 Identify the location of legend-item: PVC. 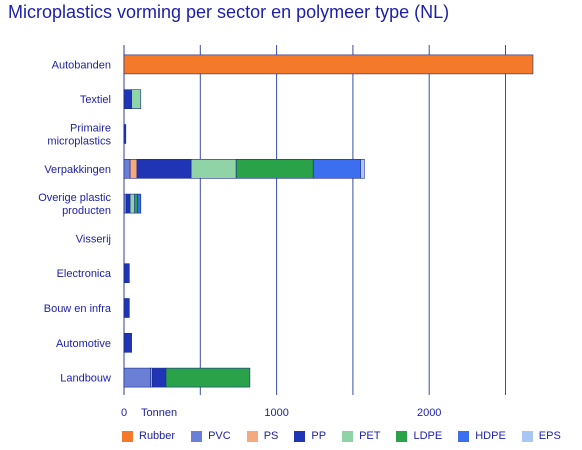
(211, 436).